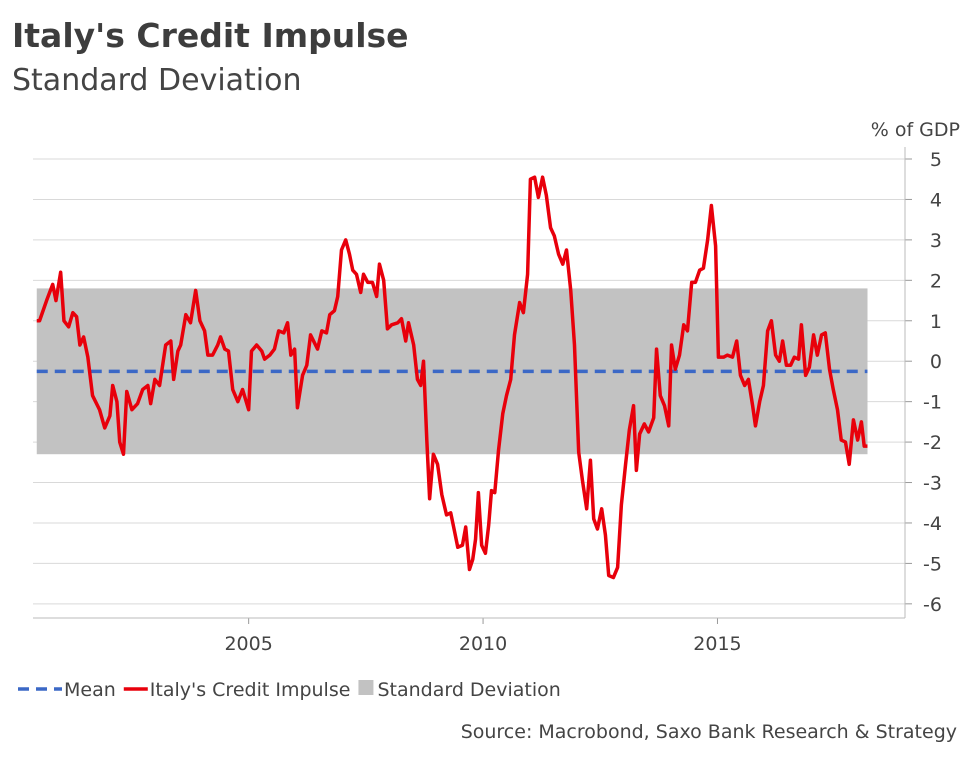  What do you see at coordinates (936, 200) in the screenshot?
I see `y-tick-label: 4` at bounding box center [936, 200].